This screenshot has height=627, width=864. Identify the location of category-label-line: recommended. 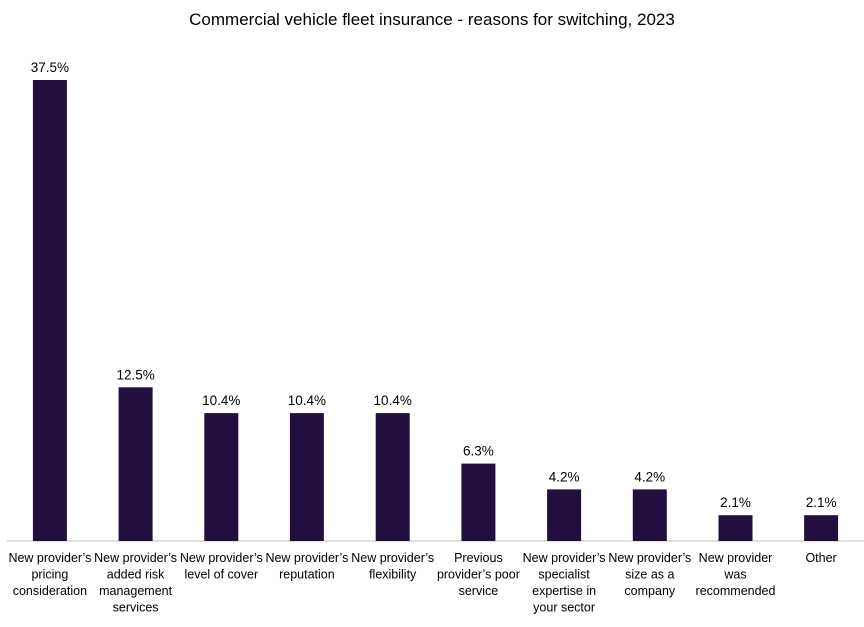
(736, 591).